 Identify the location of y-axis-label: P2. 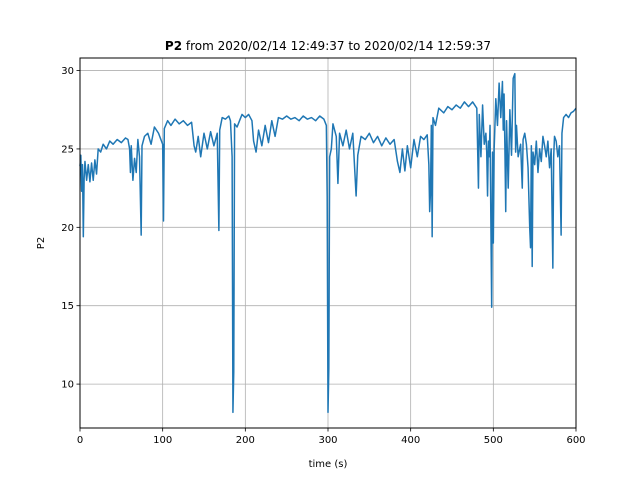
(41, 243).